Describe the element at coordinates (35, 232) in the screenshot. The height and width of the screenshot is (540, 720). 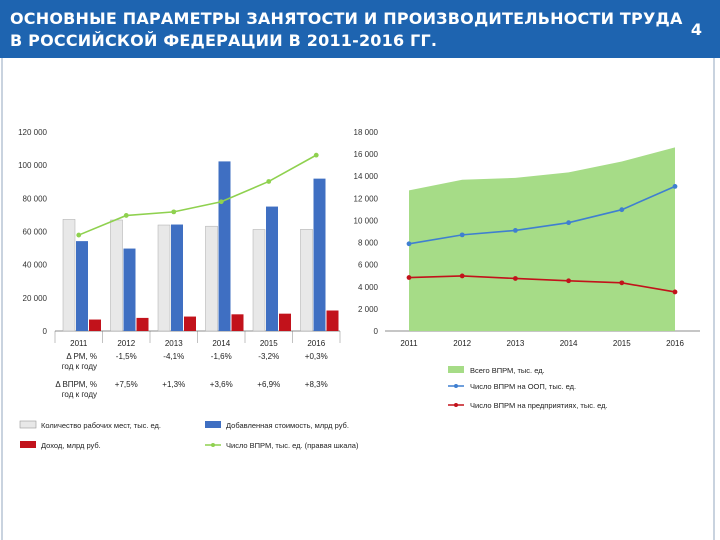
I see `y-tick-label-left: 60 000` at that location.